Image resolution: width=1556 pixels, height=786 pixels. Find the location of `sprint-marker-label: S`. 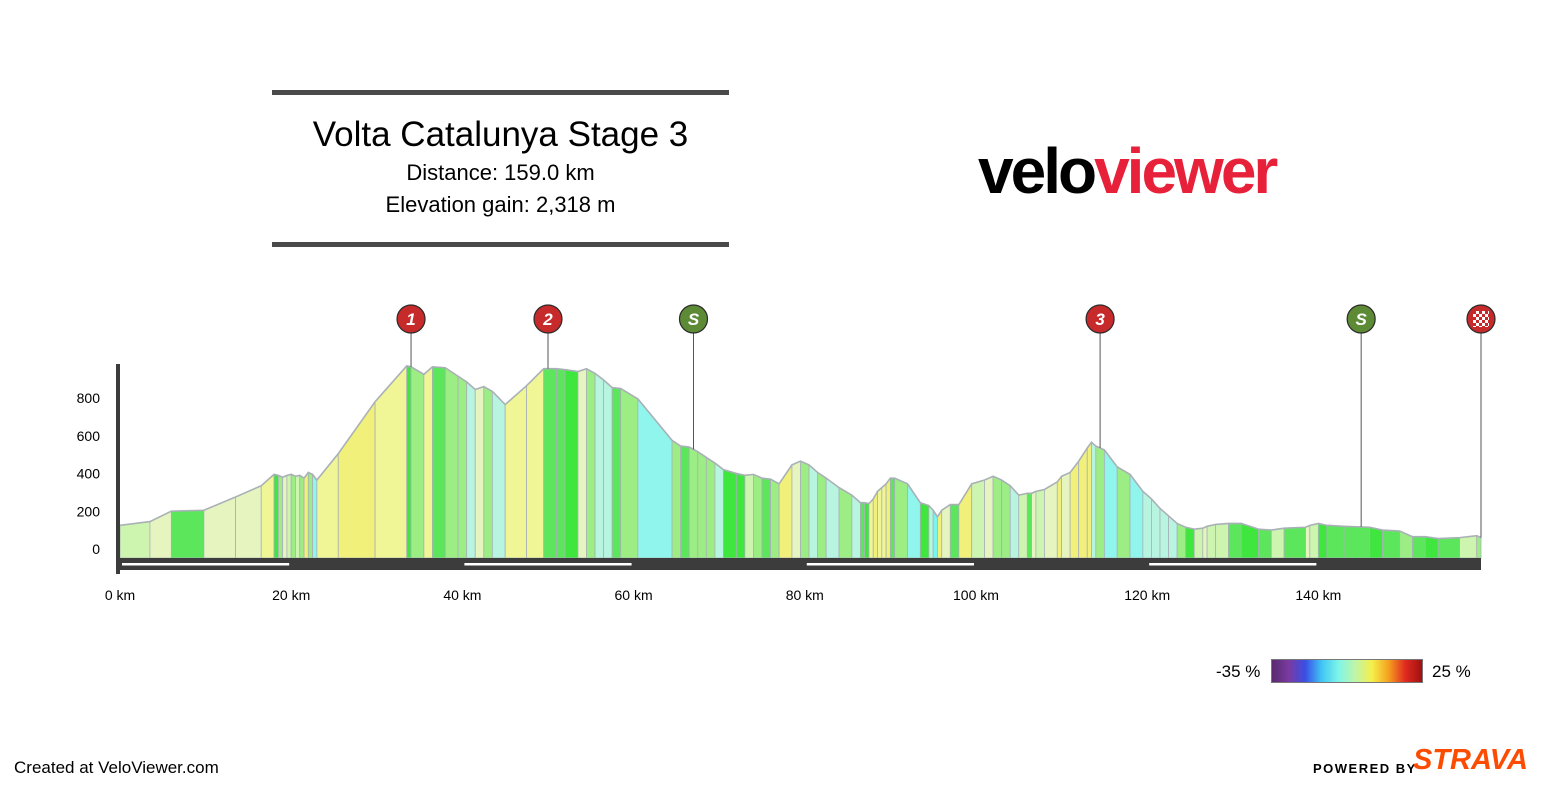

sprint-marker-label: S is located at coordinates (694, 319).